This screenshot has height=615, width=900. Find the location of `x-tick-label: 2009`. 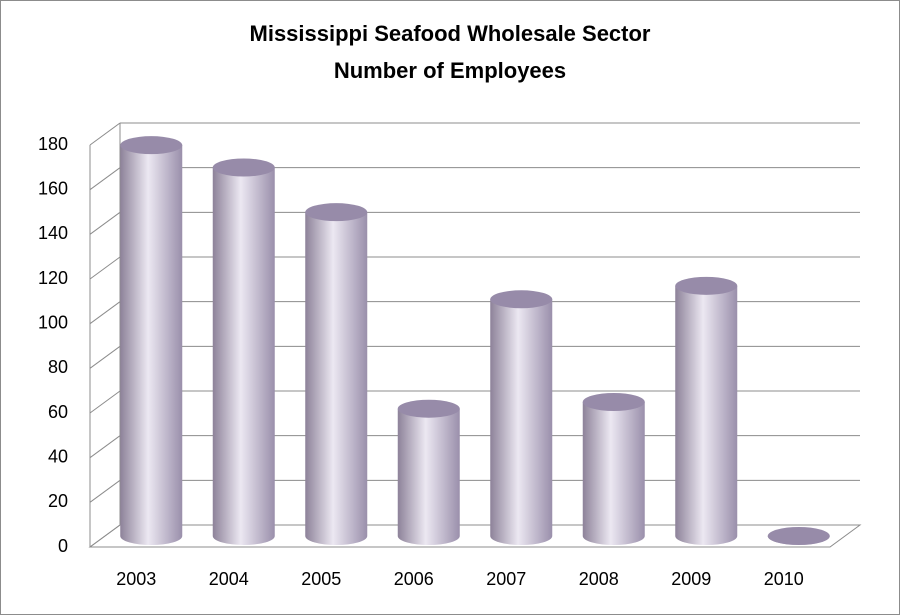

x-tick-label: 2009 is located at coordinates (691, 579).